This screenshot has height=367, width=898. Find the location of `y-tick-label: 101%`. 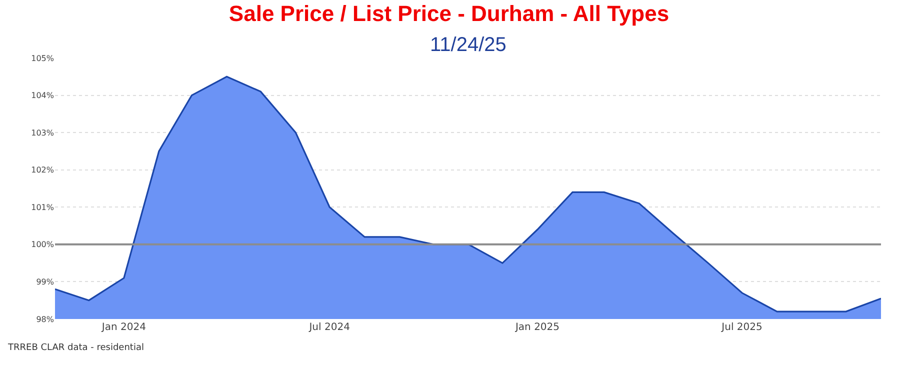

y-tick-label: 101% is located at coordinates (42, 207).